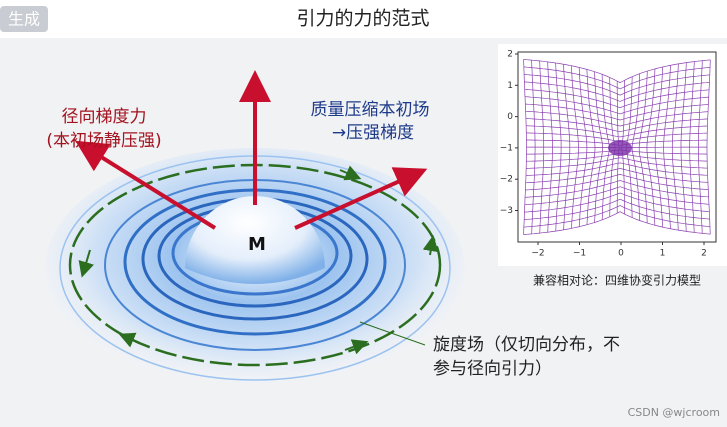  Describe the element at coordinates (510, 86) in the screenshot. I see `y-tick-label: 1` at that location.